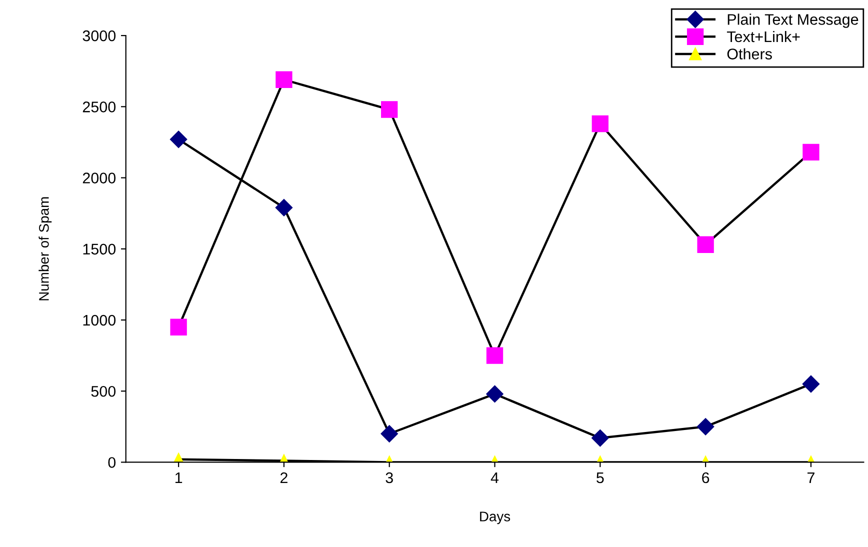 Image resolution: width=868 pixels, height=547 pixels. I want to click on x-tick-label: 3, so click(389, 478).